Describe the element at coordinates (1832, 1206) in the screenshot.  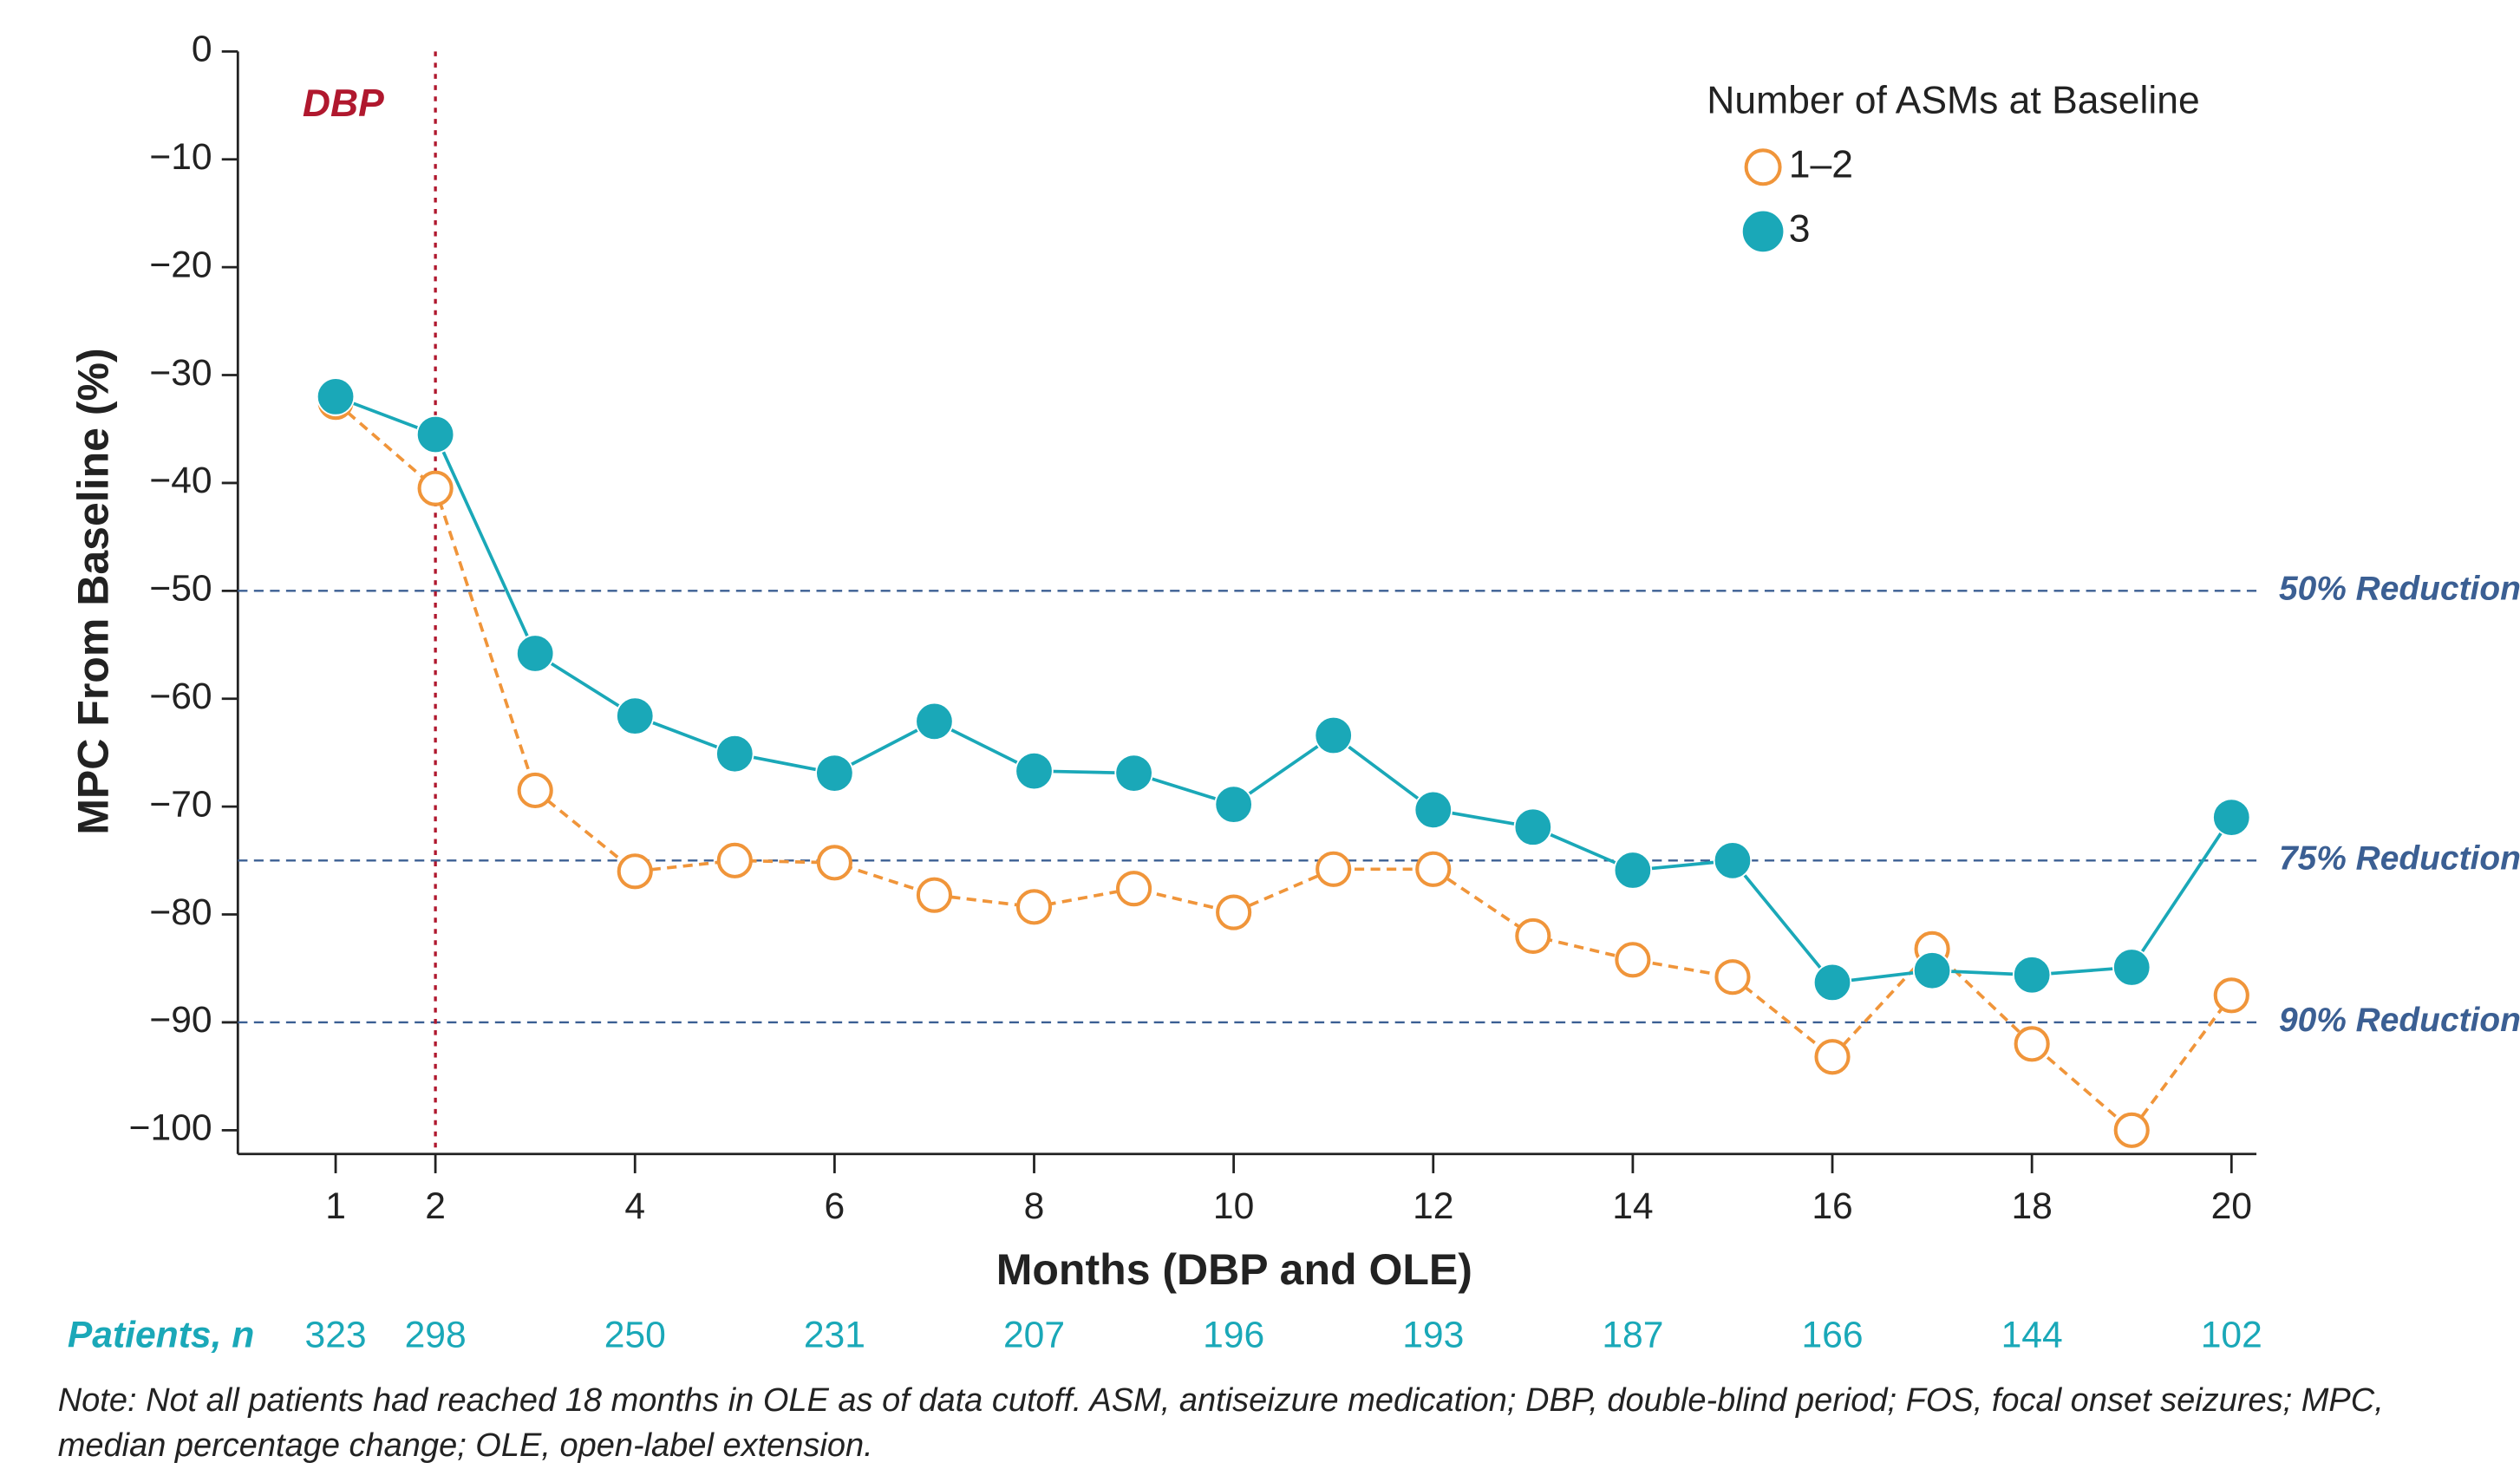
I see `x-tick-label: 16` at that location.